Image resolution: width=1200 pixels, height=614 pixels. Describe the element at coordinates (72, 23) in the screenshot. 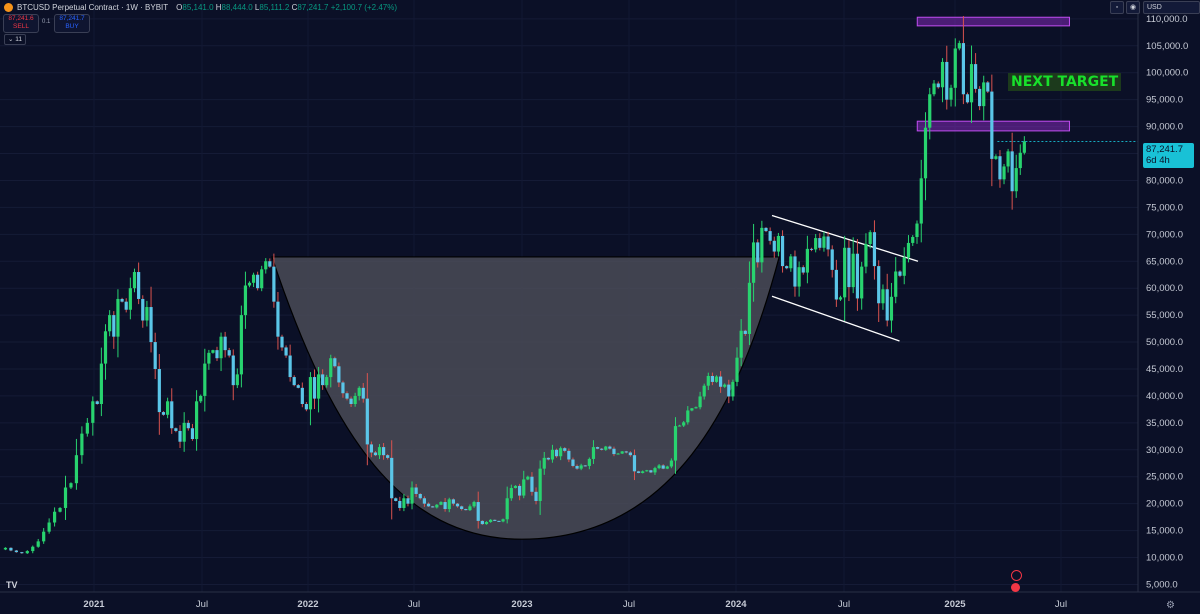

I see `buy-button: 87,241.7 BUY` at that location.